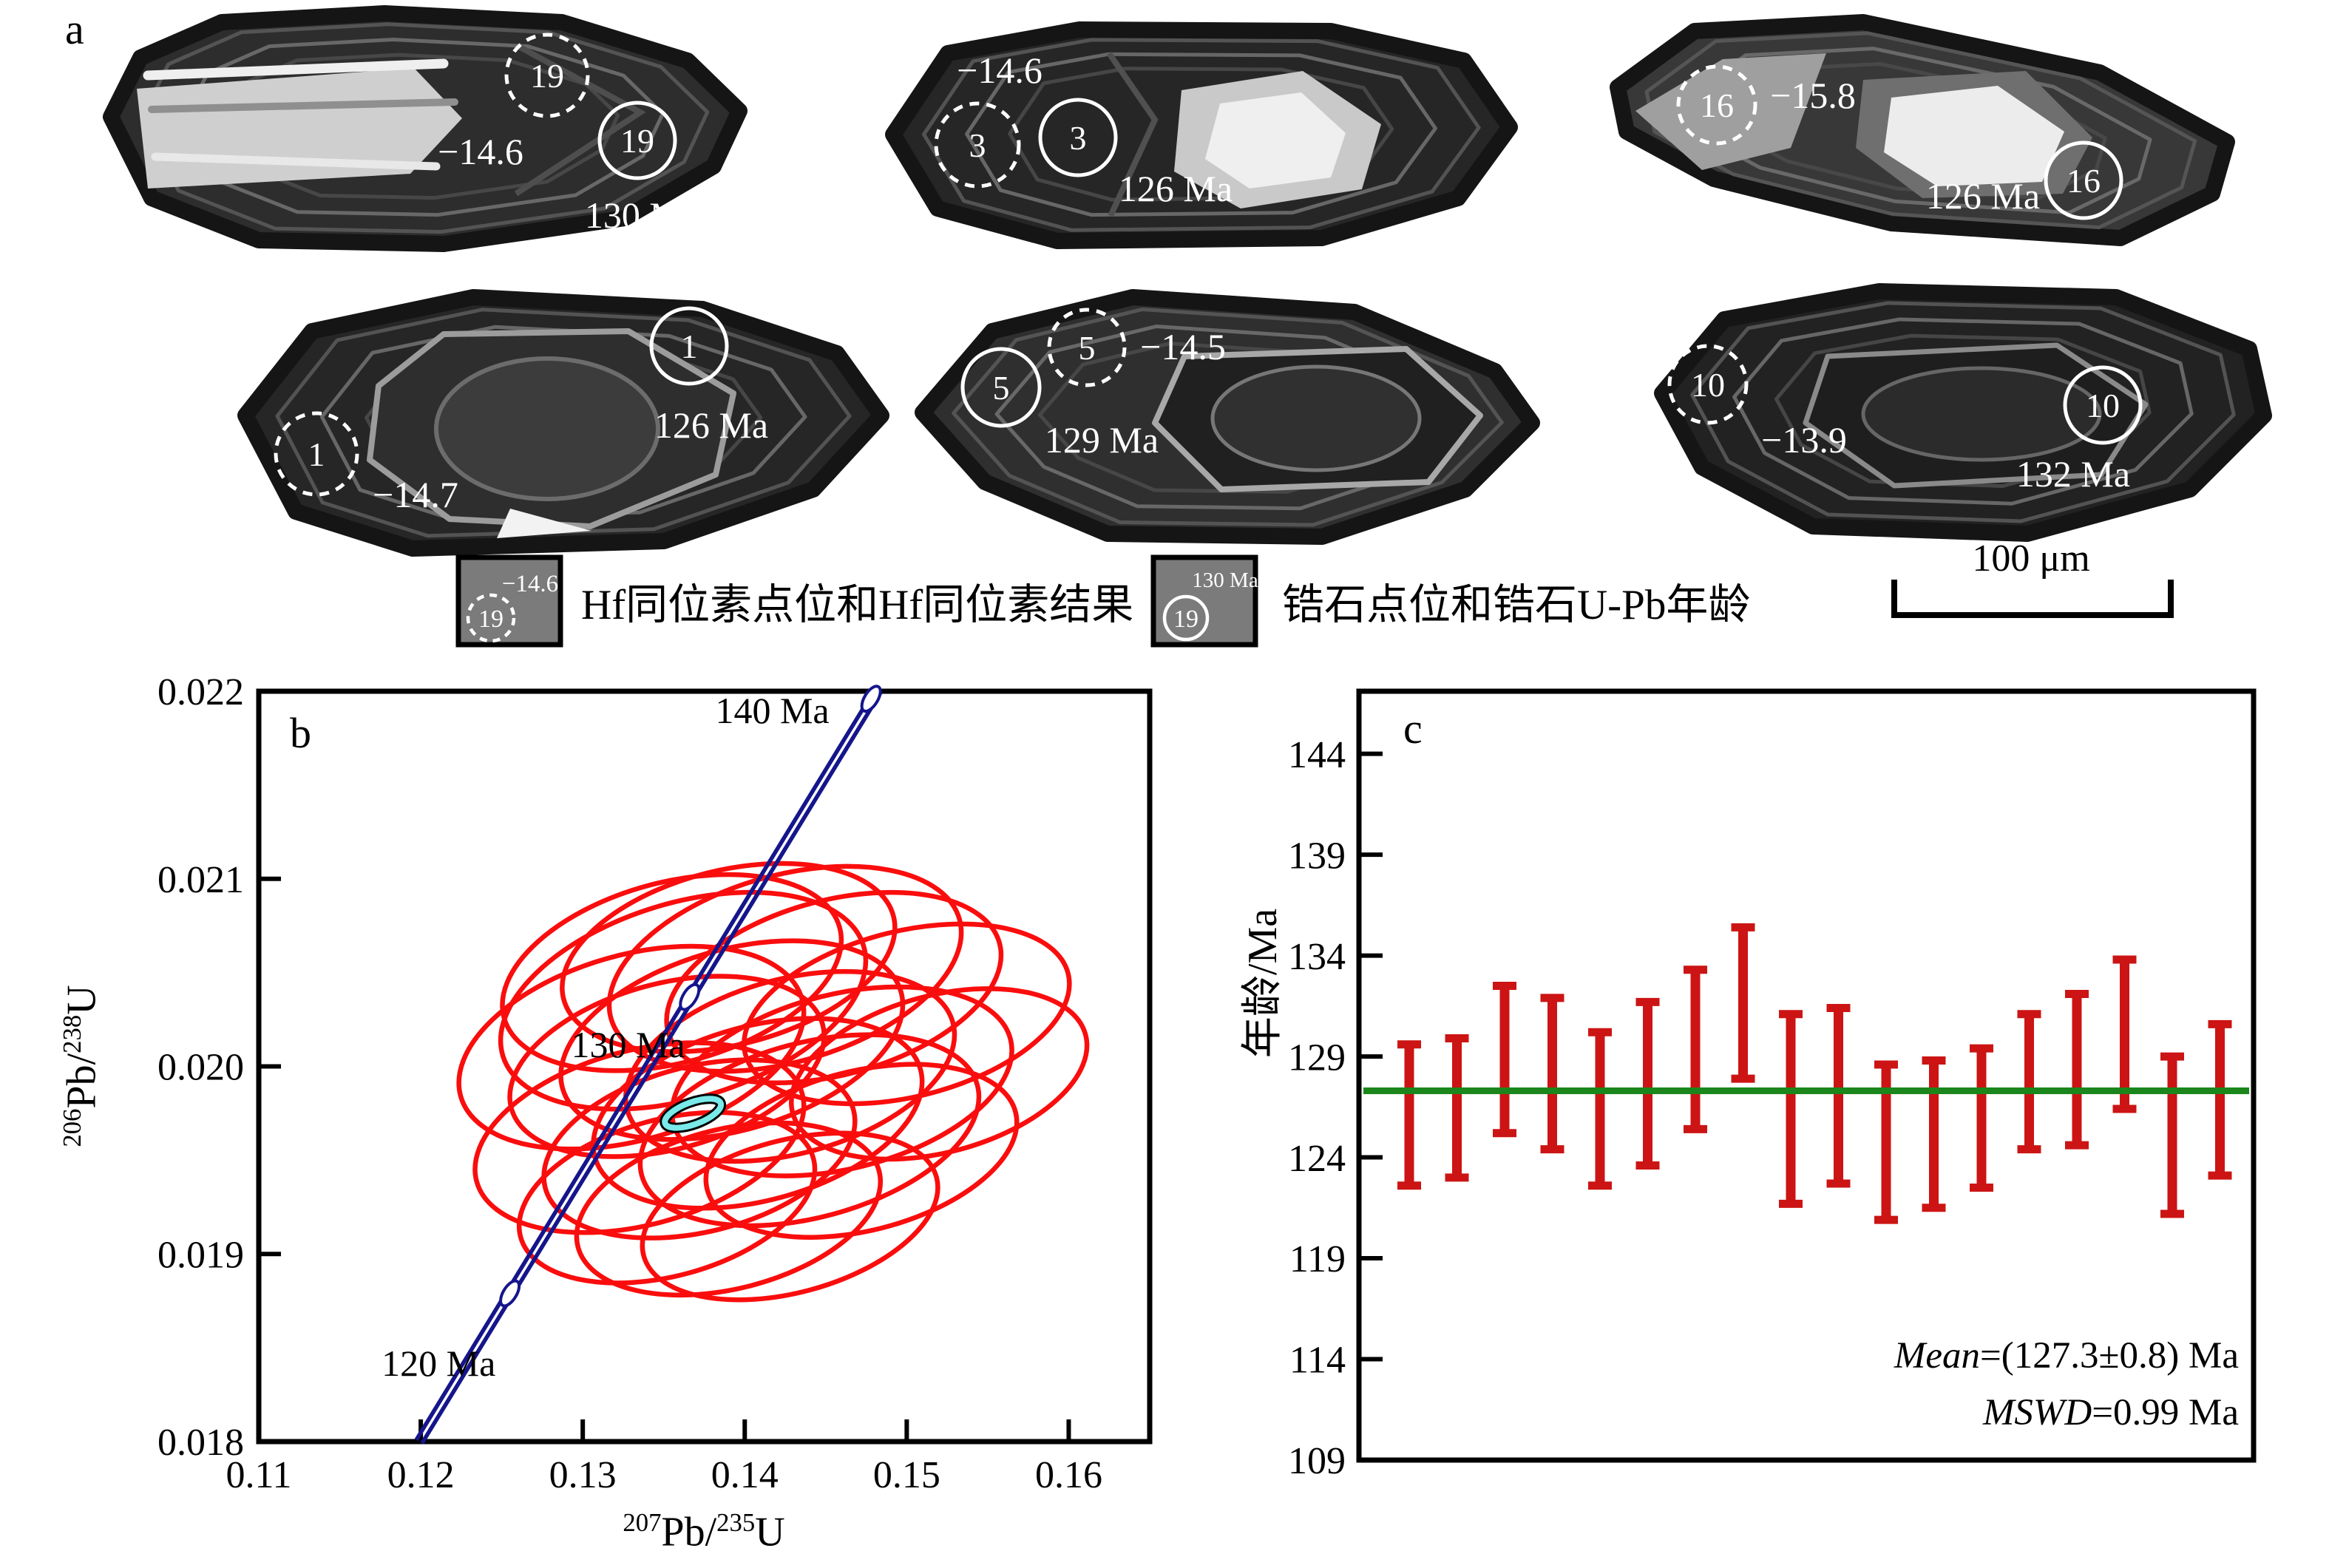 The image size is (2329, 1568). Describe the element at coordinates (200, 1068) in the screenshot. I see `y-tick-label: 0.020` at that location.